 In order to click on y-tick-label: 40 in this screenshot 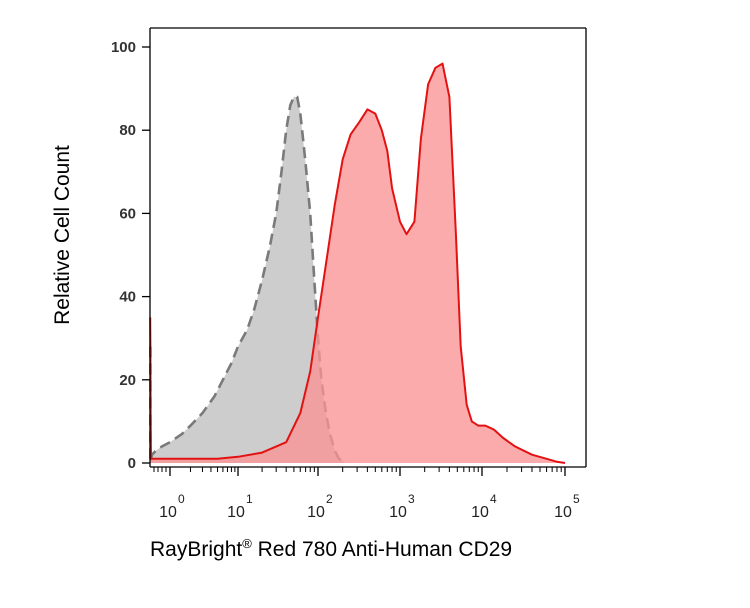, I will do `click(127, 297)`.